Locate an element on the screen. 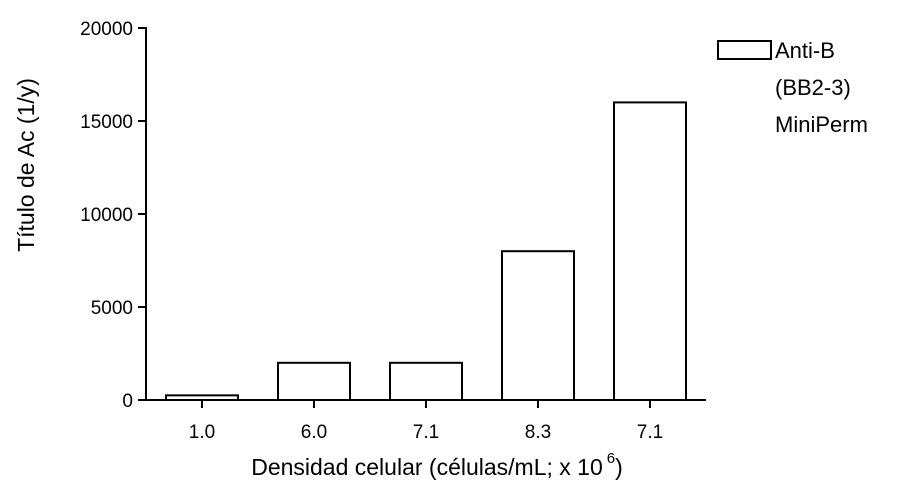 This screenshot has width=913, height=489. x-ticks-group: 1.0 6.0 7.1 8.3 7.1 is located at coordinates (426, 421).